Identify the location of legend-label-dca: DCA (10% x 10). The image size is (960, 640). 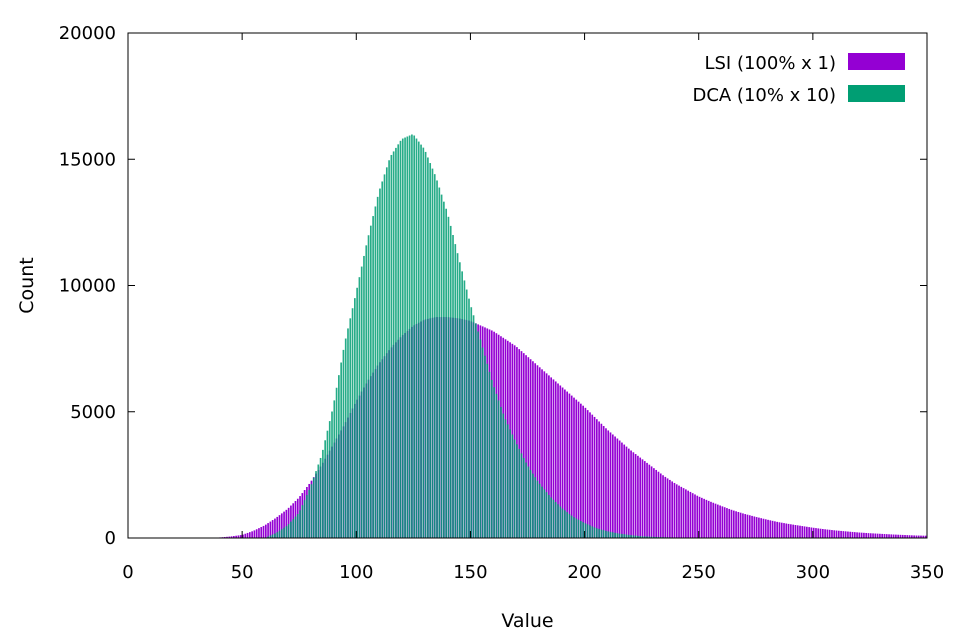
(764, 95).